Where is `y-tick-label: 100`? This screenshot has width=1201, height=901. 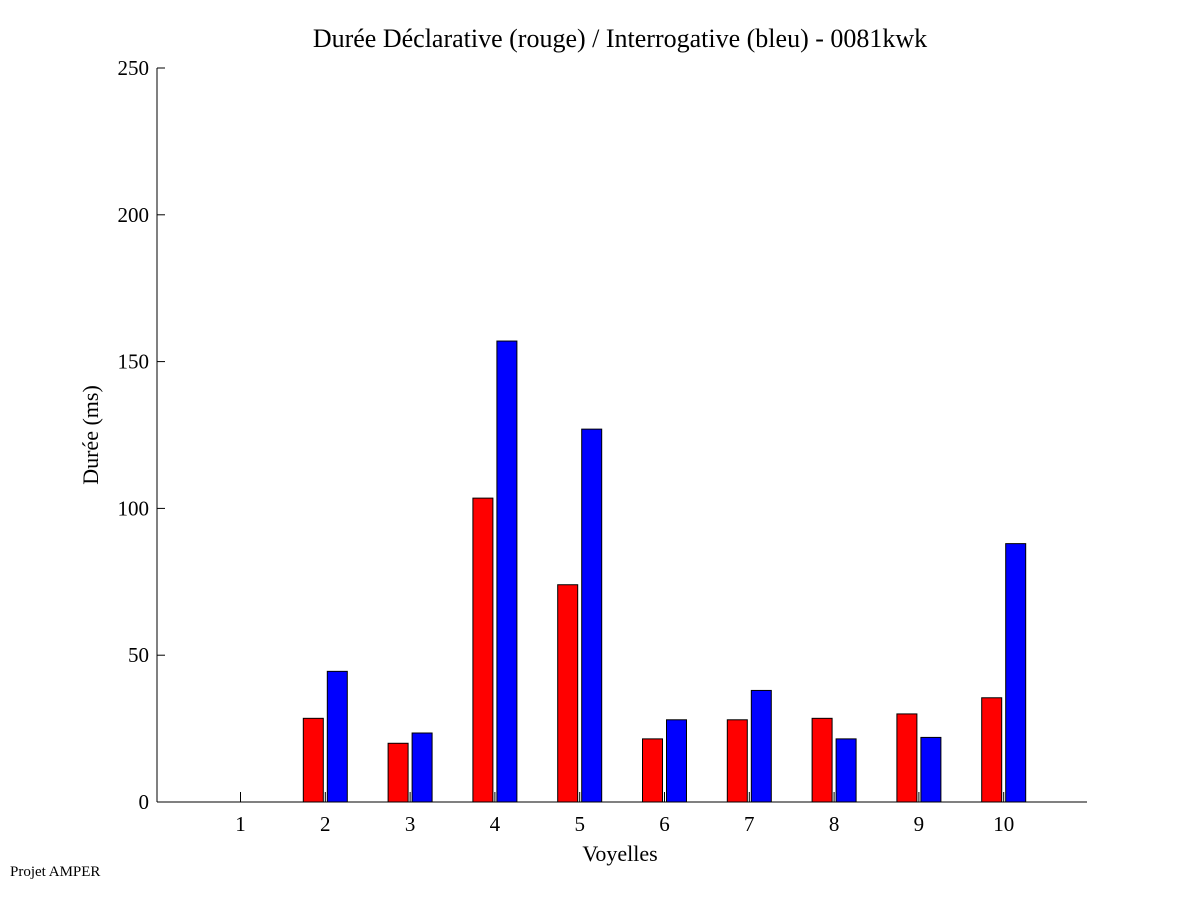
y-tick-label: 100 is located at coordinates (134, 508).